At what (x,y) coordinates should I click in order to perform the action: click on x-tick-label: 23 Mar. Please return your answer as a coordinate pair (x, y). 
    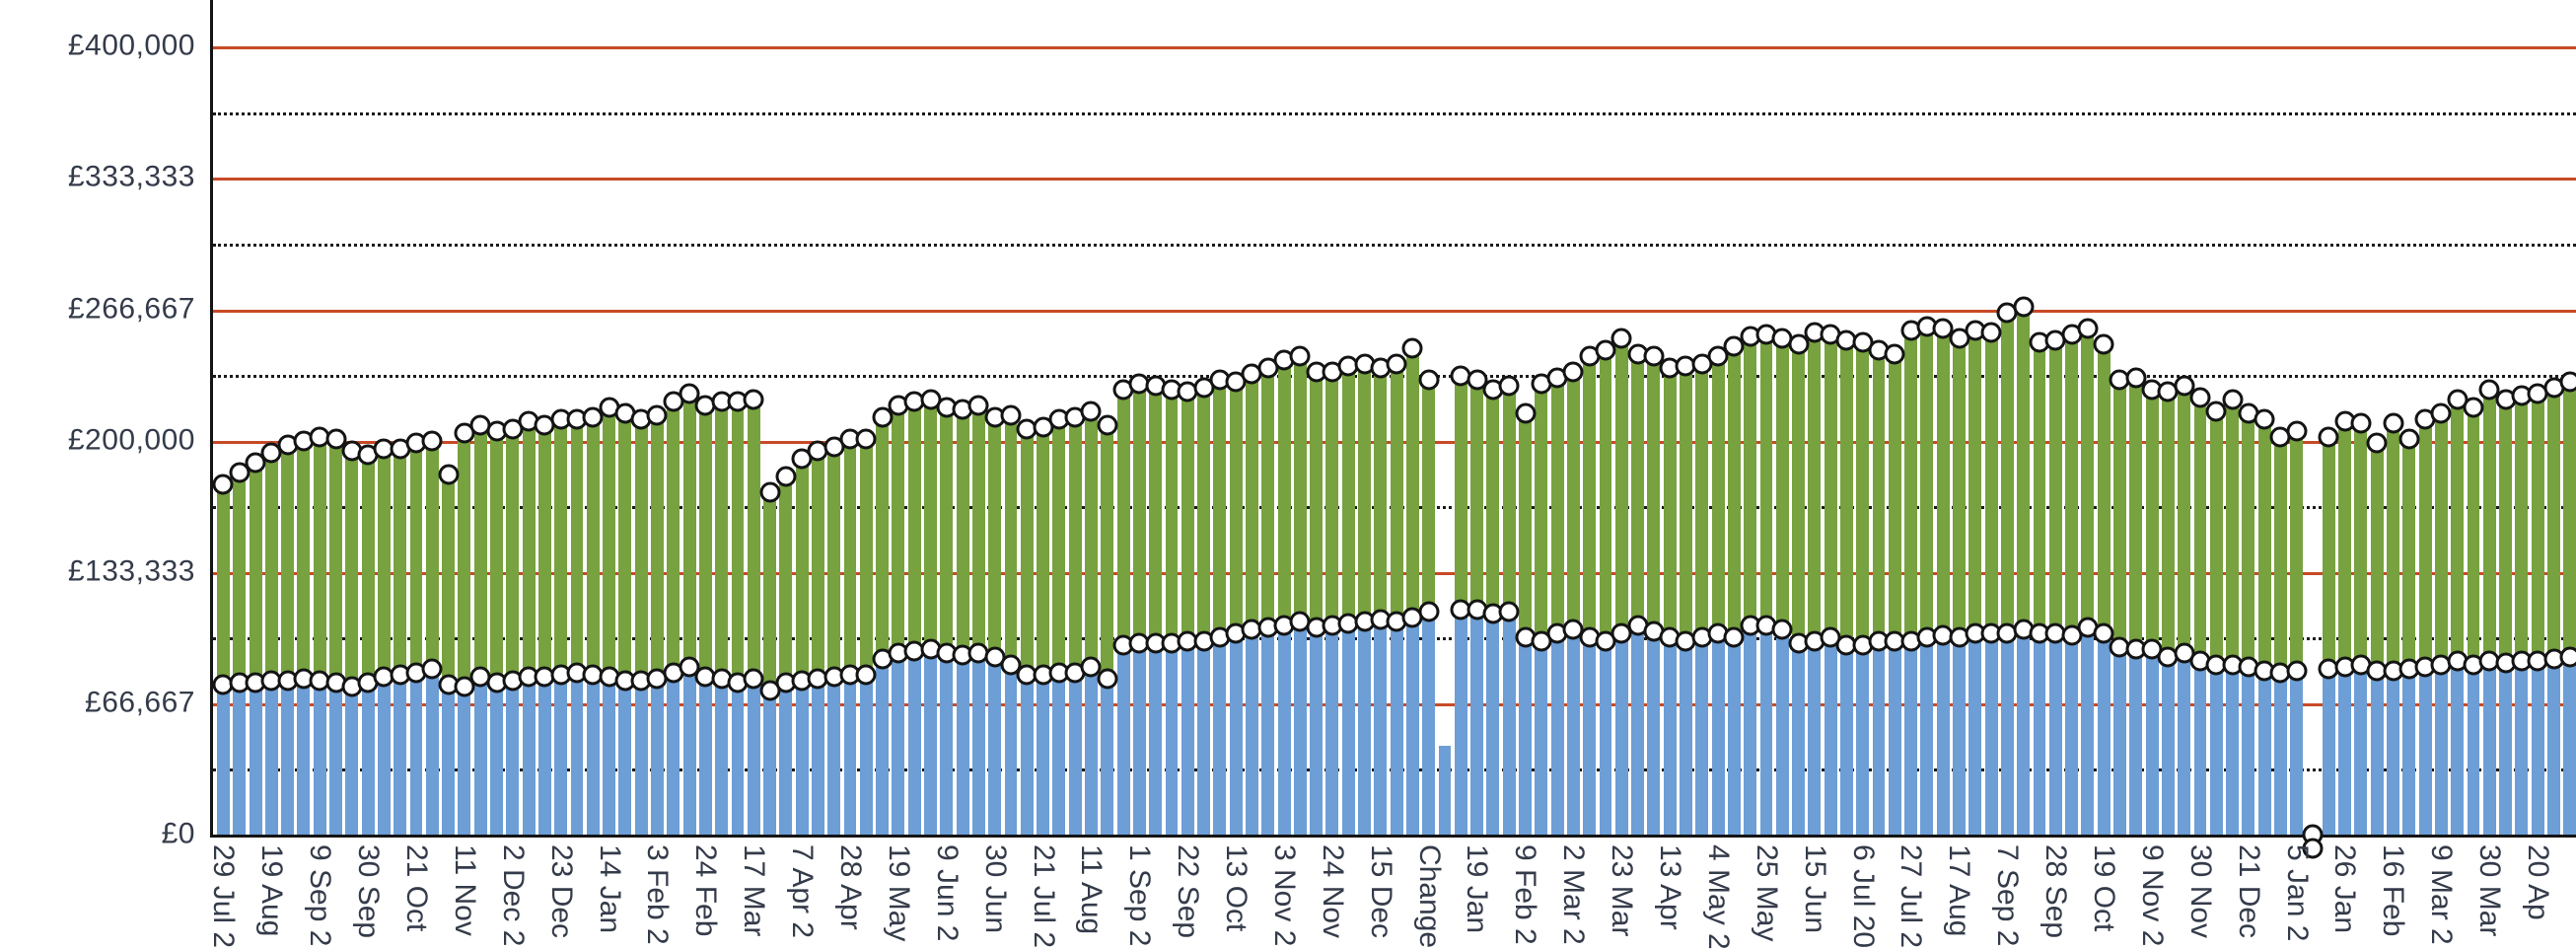
    Looking at the image, I should click on (1622, 890).